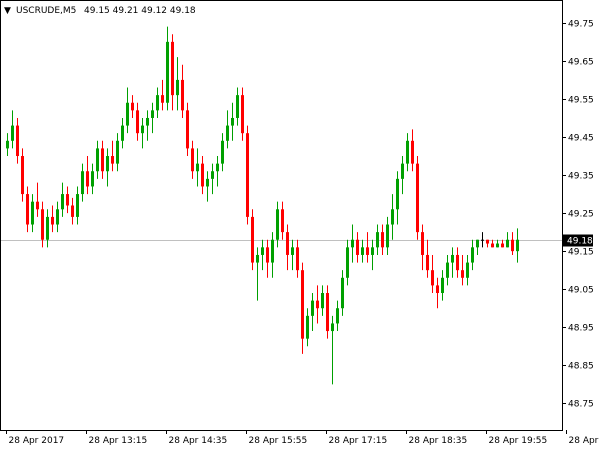 The height and width of the screenshot is (454, 600). What do you see at coordinates (581, 253) in the screenshot?
I see `price-tick-label: 49.15` at bounding box center [581, 253].